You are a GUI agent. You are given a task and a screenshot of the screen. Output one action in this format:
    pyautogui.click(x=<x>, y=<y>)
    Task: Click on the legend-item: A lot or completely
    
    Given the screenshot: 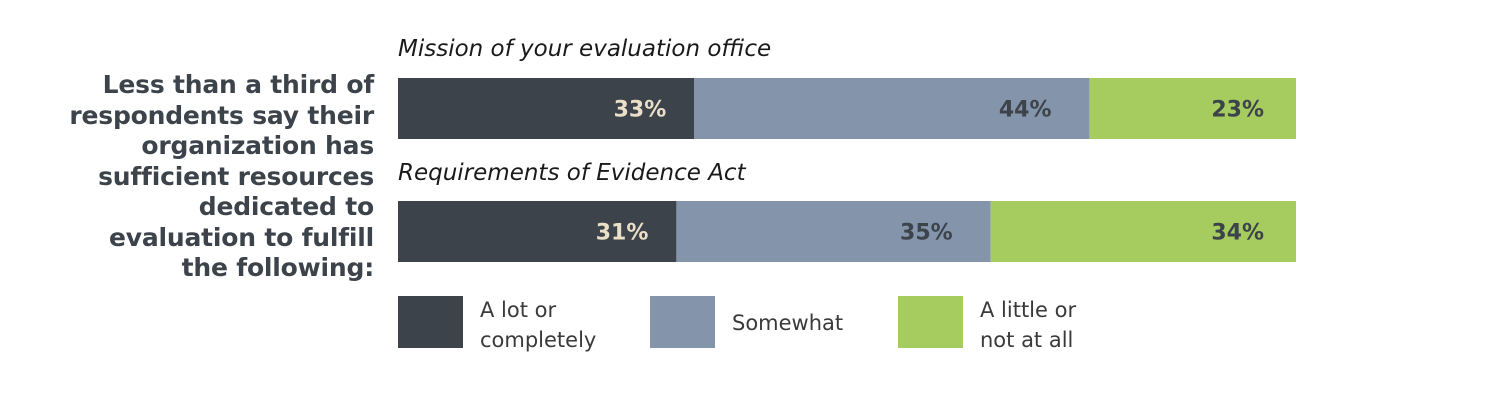 What is the action you would take?
    pyautogui.click(x=497, y=324)
    